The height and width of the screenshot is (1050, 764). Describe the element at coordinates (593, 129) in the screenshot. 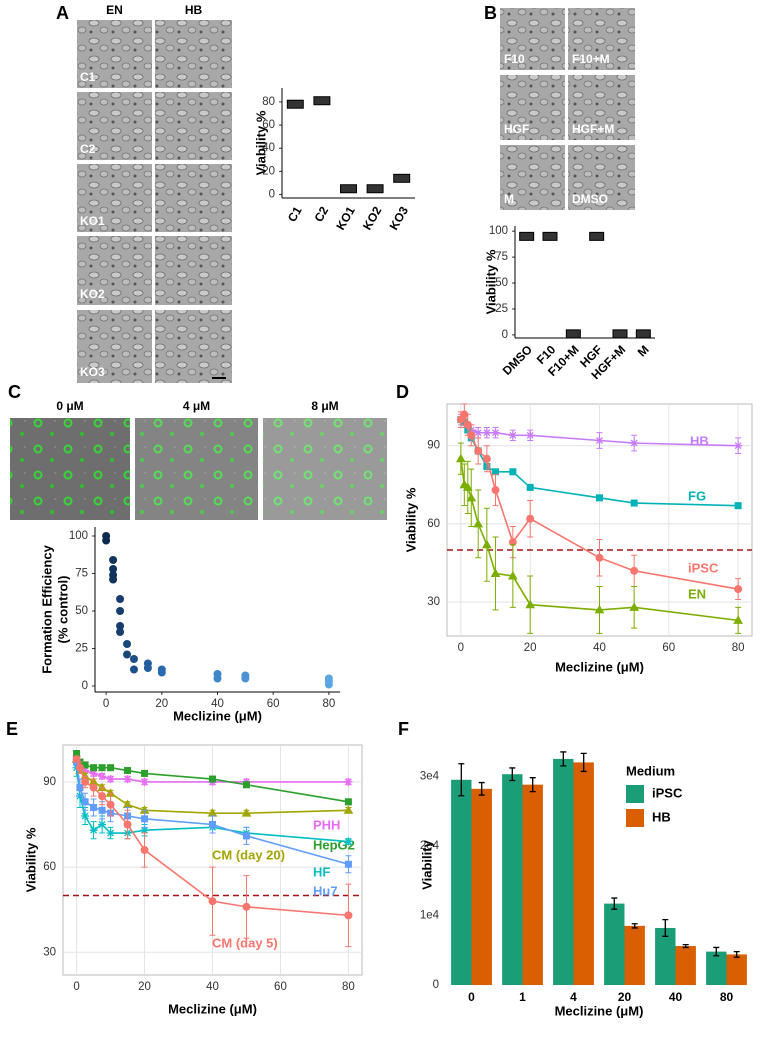

I see `image-label: HGF+M` at that location.